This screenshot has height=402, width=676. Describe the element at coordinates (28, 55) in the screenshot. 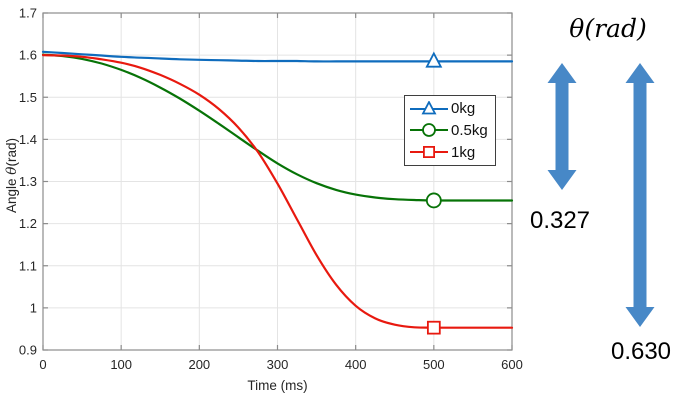

I see `y-tick-label: 1.6` at that location.